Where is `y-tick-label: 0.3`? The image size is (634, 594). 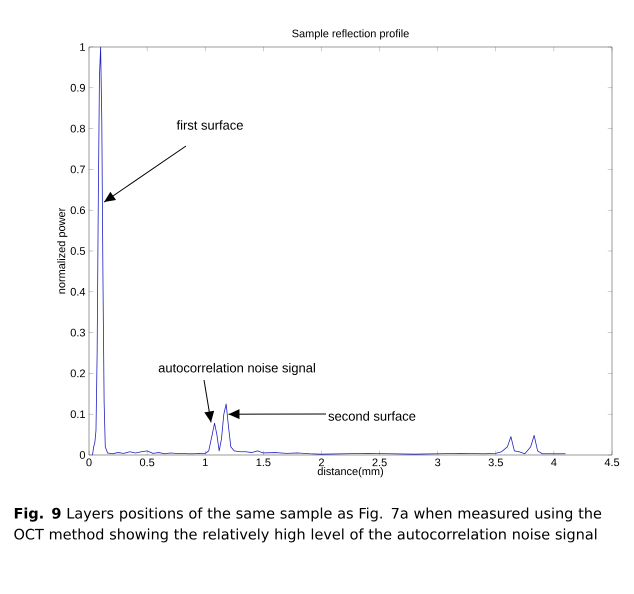
y-tick-label: 0.3 is located at coordinates (78, 332).